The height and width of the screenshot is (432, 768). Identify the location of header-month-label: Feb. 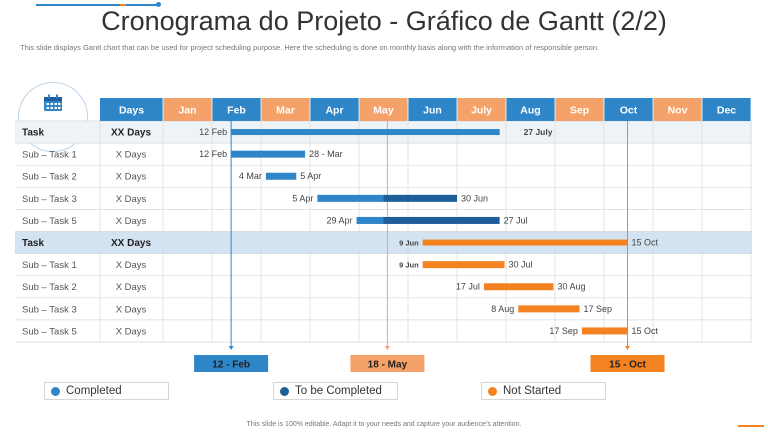
(236, 111).